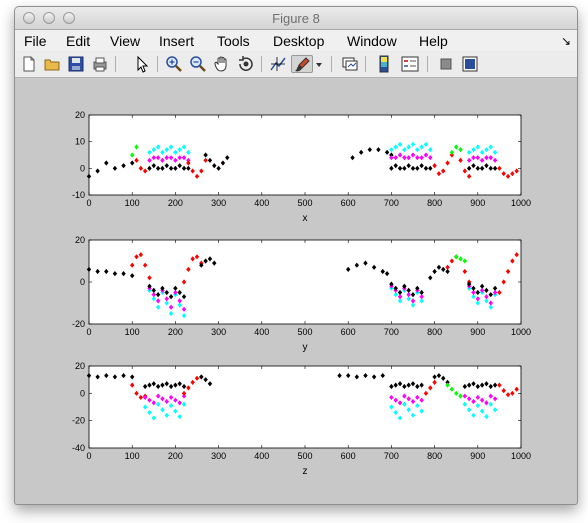 The image size is (588, 523). Describe the element at coordinates (433, 41) in the screenshot. I see `menu-help: Help` at that location.